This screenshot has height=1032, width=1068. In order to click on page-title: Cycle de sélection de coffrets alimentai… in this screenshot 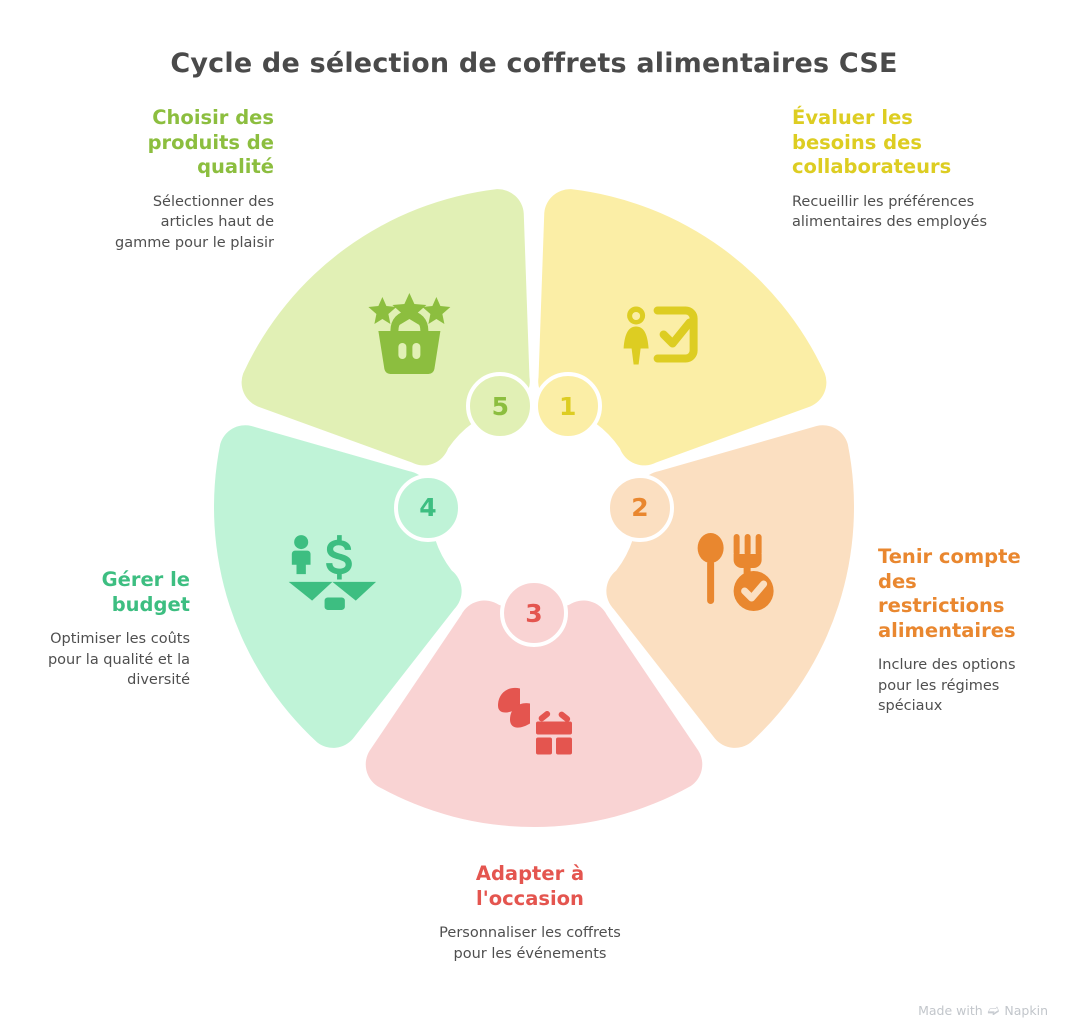, I will do `click(534, 63)`.